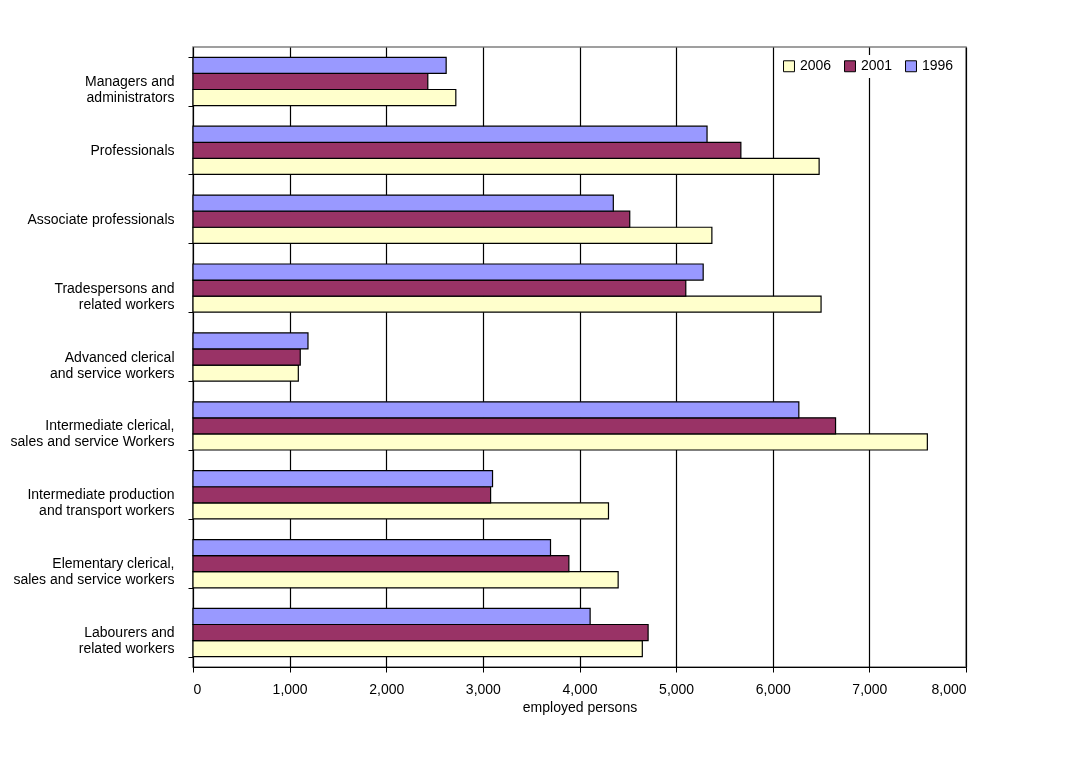 This screenshot has width=1084, height=774. What do you see at coordinates (92, 433) in the screenshot?
I see `y-tick-label: Intermediate clerical, sales and service Workers` at bounding box center [92, 433].